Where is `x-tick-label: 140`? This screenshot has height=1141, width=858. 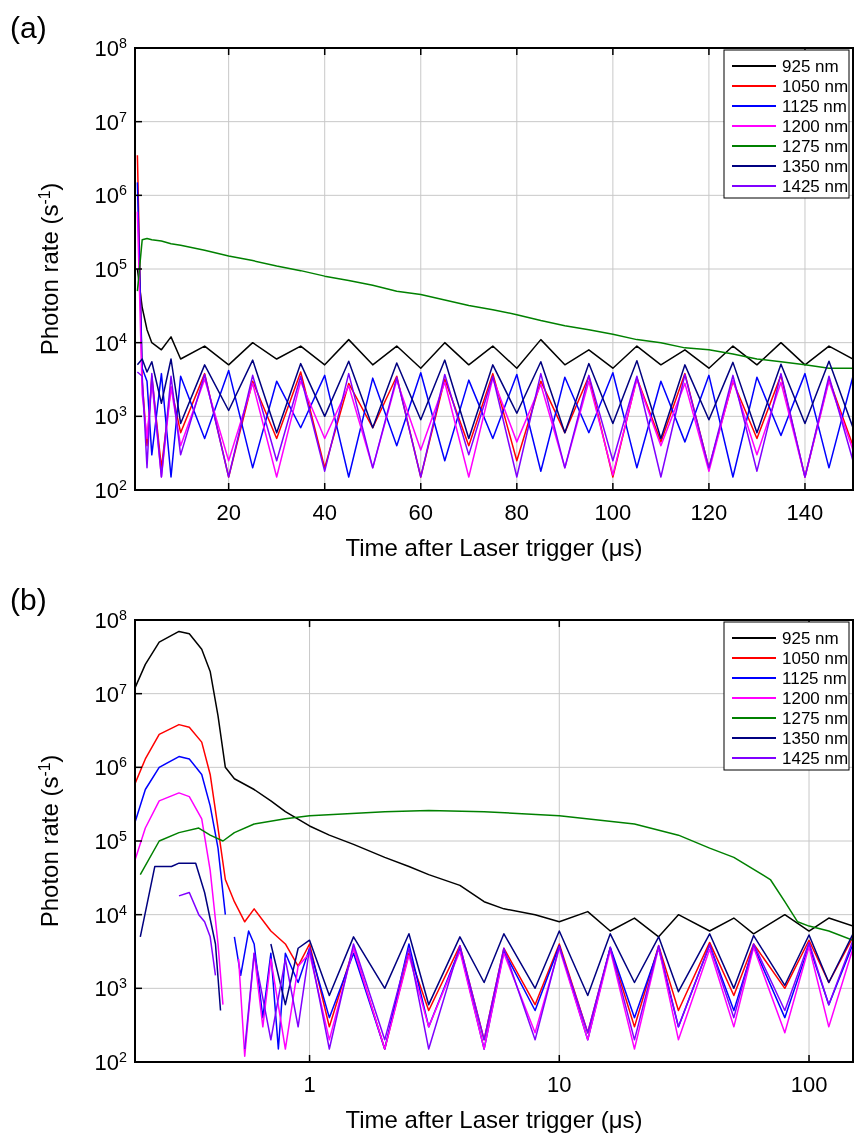
x-tick-label: 140 is located at coordinates (805, 512).